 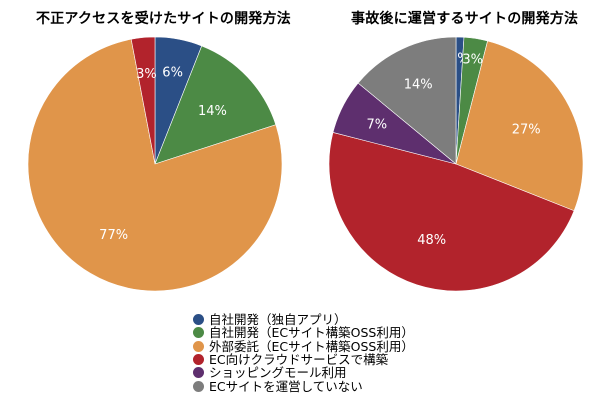 I want to click on legend-item: 外部委託（ECサイト構築OSS利用）, so click(x=303, y=346).